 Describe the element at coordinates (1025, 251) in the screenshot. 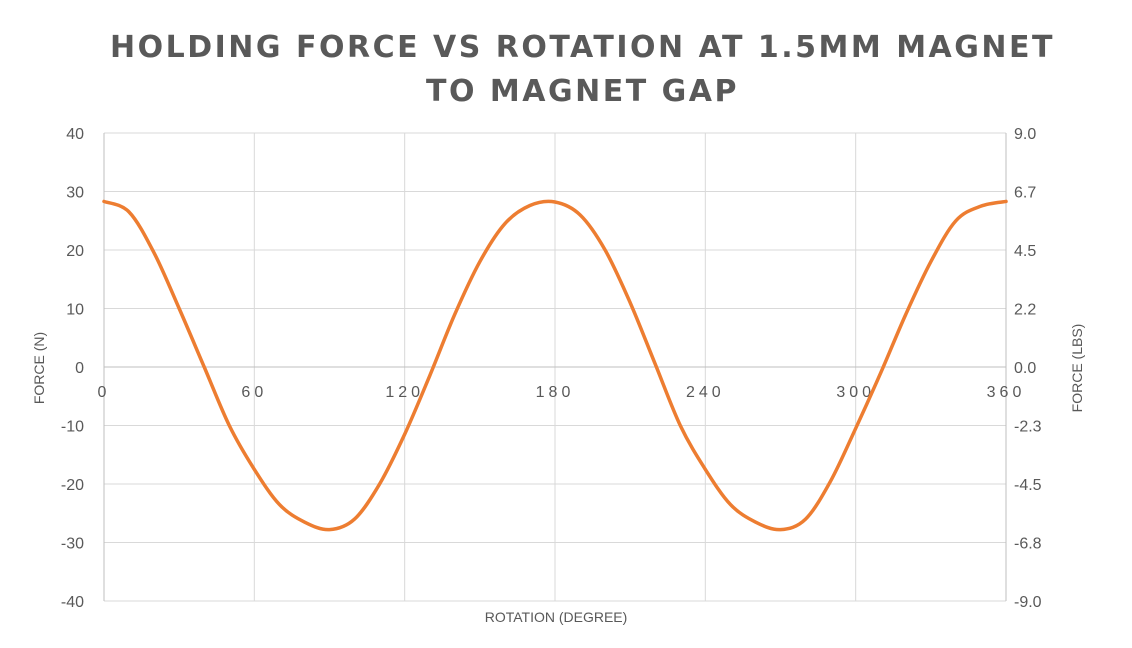

I see `y2-tick-label: 4.5` at that location.